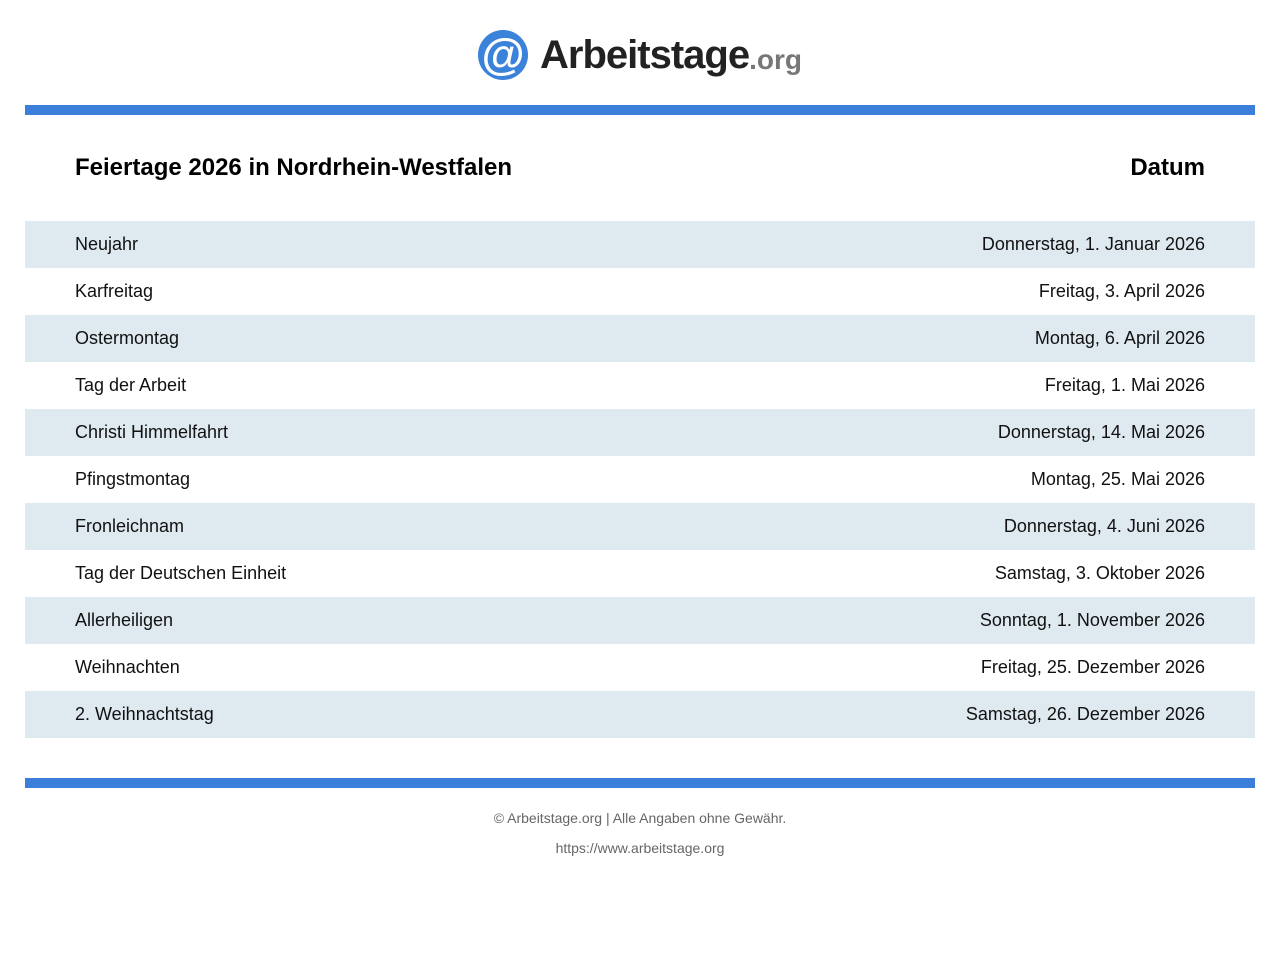 The height and width of the screenshot is (960, 1280). What do you see at coordinates (402, 244) in the screenshot?
I see `holiday-name: Neujahr` at bounding box center [402, 244].